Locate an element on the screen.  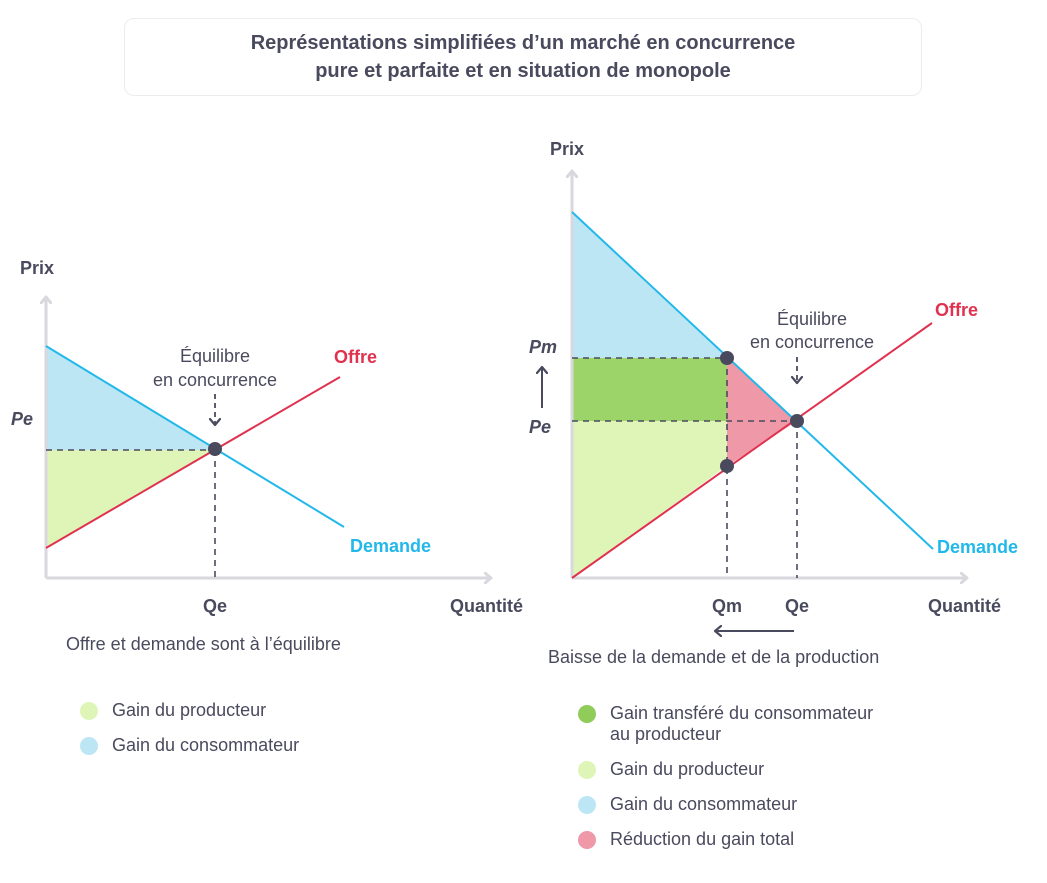
right-legend-label: Réduction du gain total is located at coordinates (702, 839).